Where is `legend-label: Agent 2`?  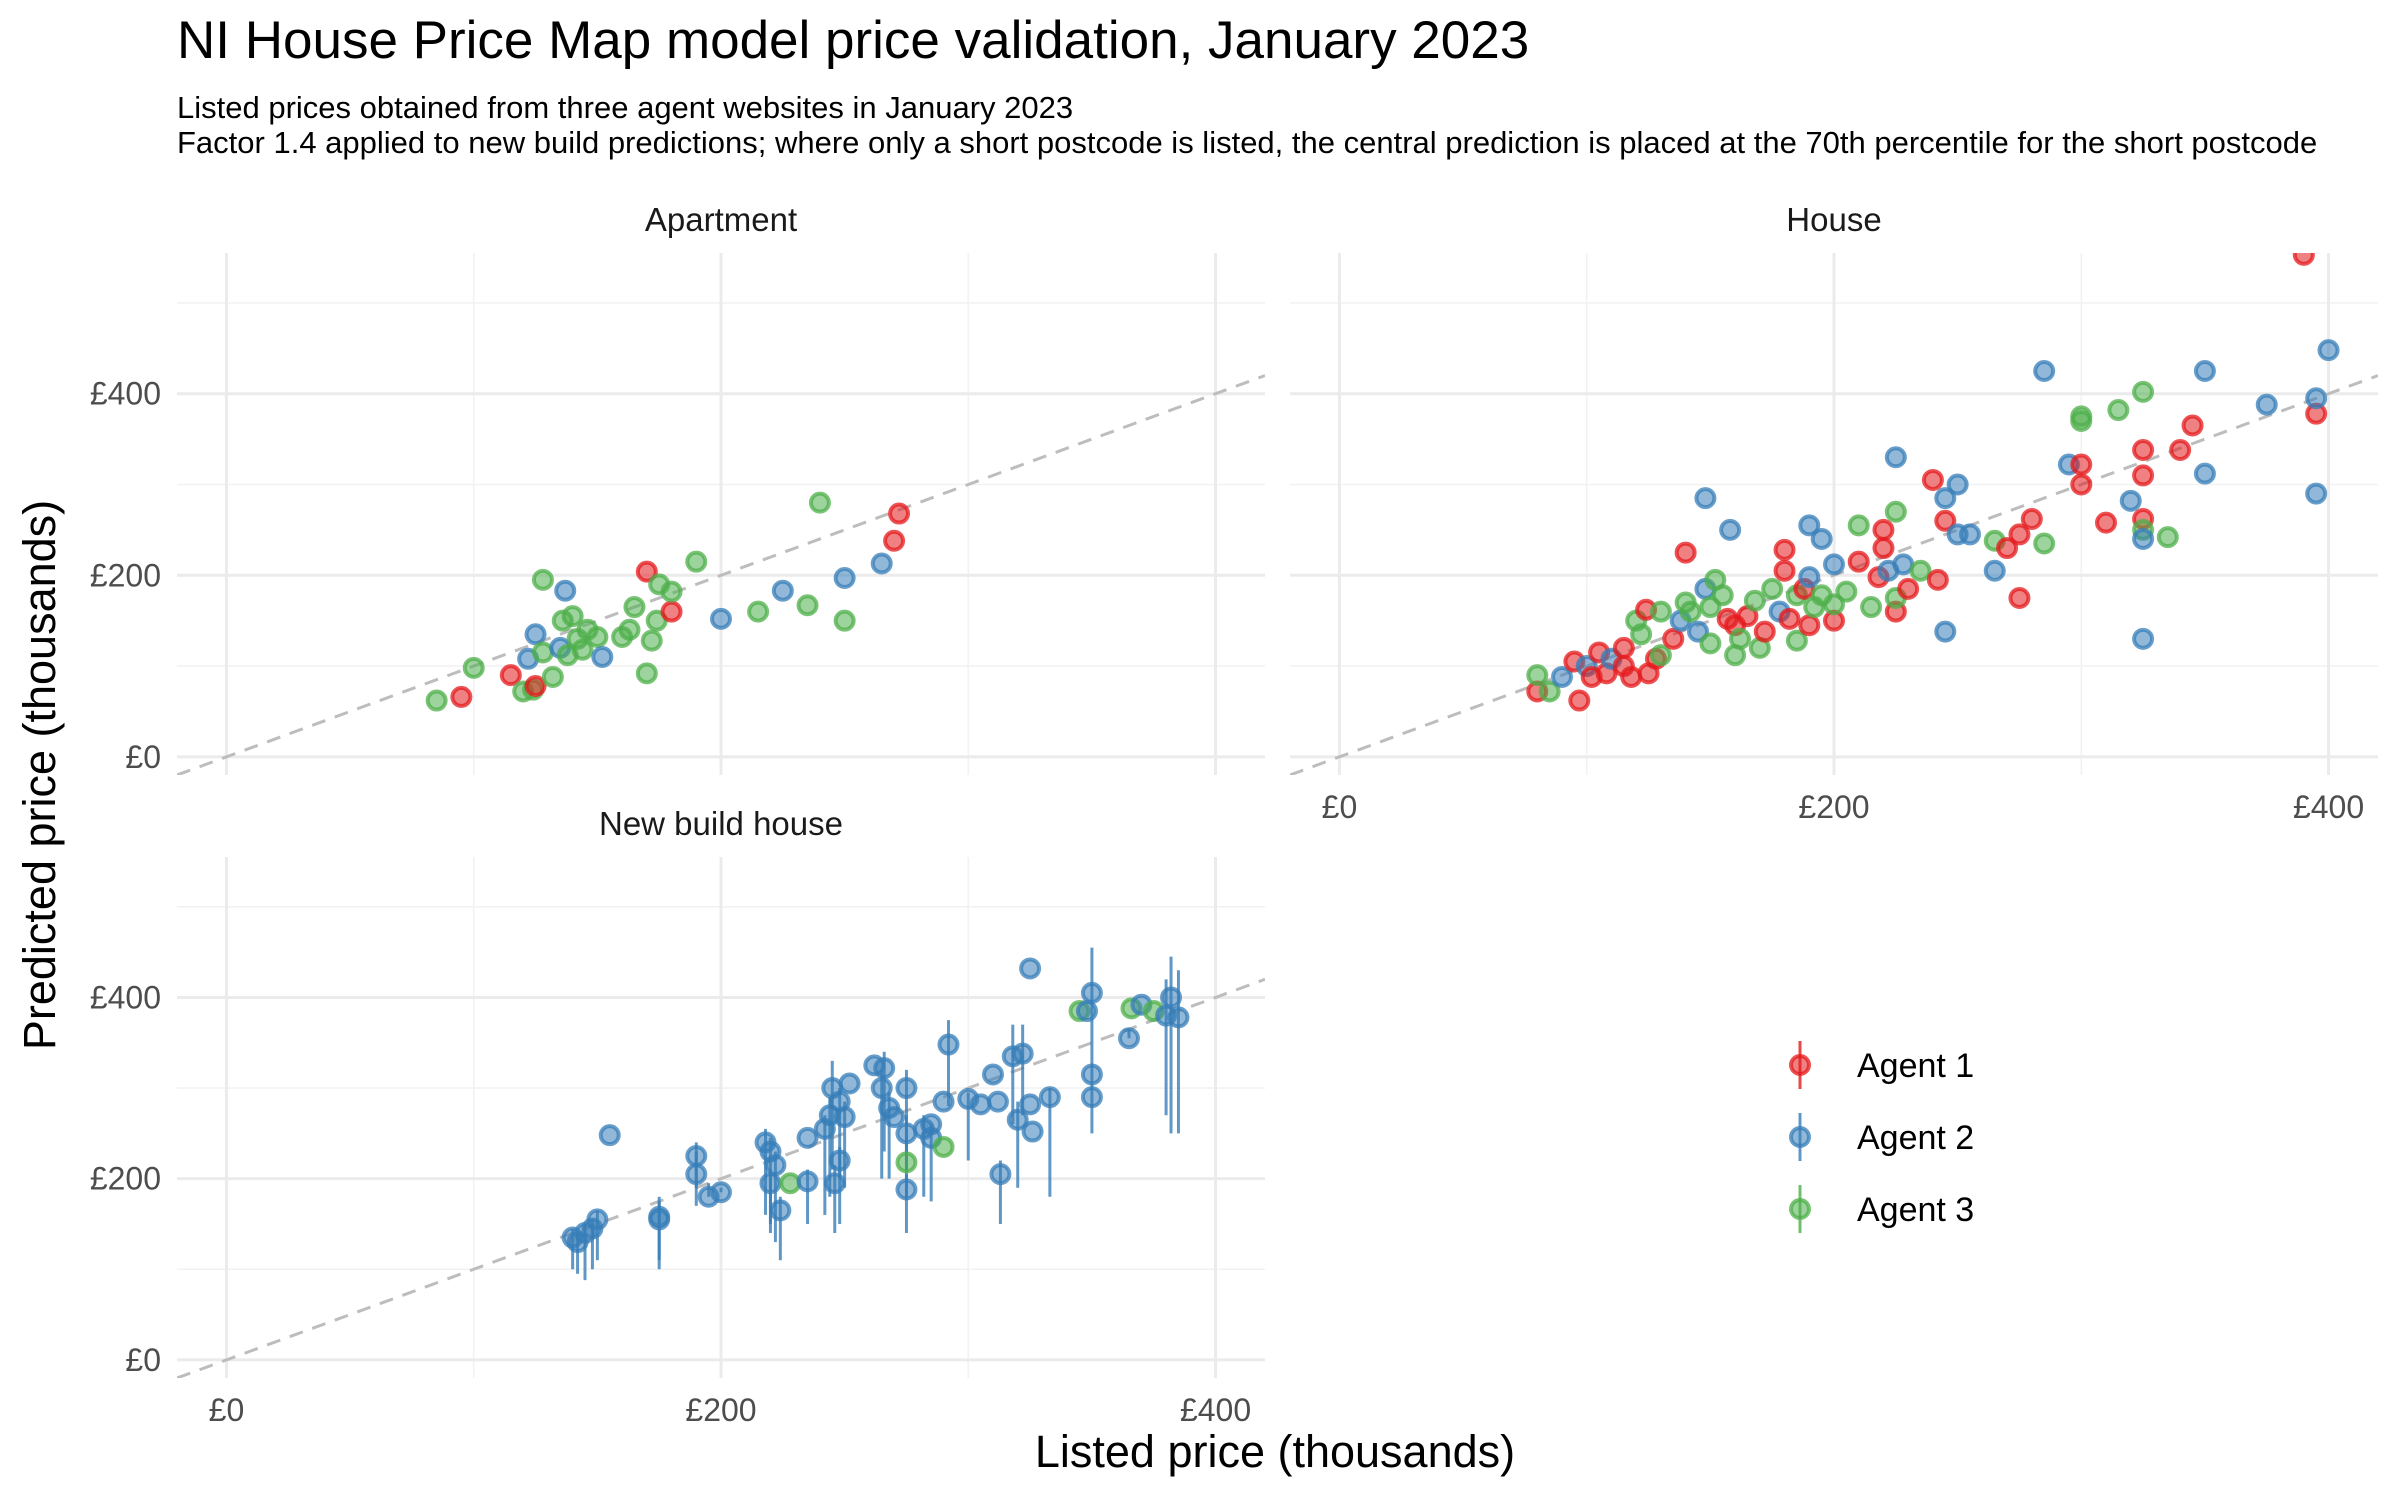 legend-label: Agent 2 is located at coordinates (1915, 1138).